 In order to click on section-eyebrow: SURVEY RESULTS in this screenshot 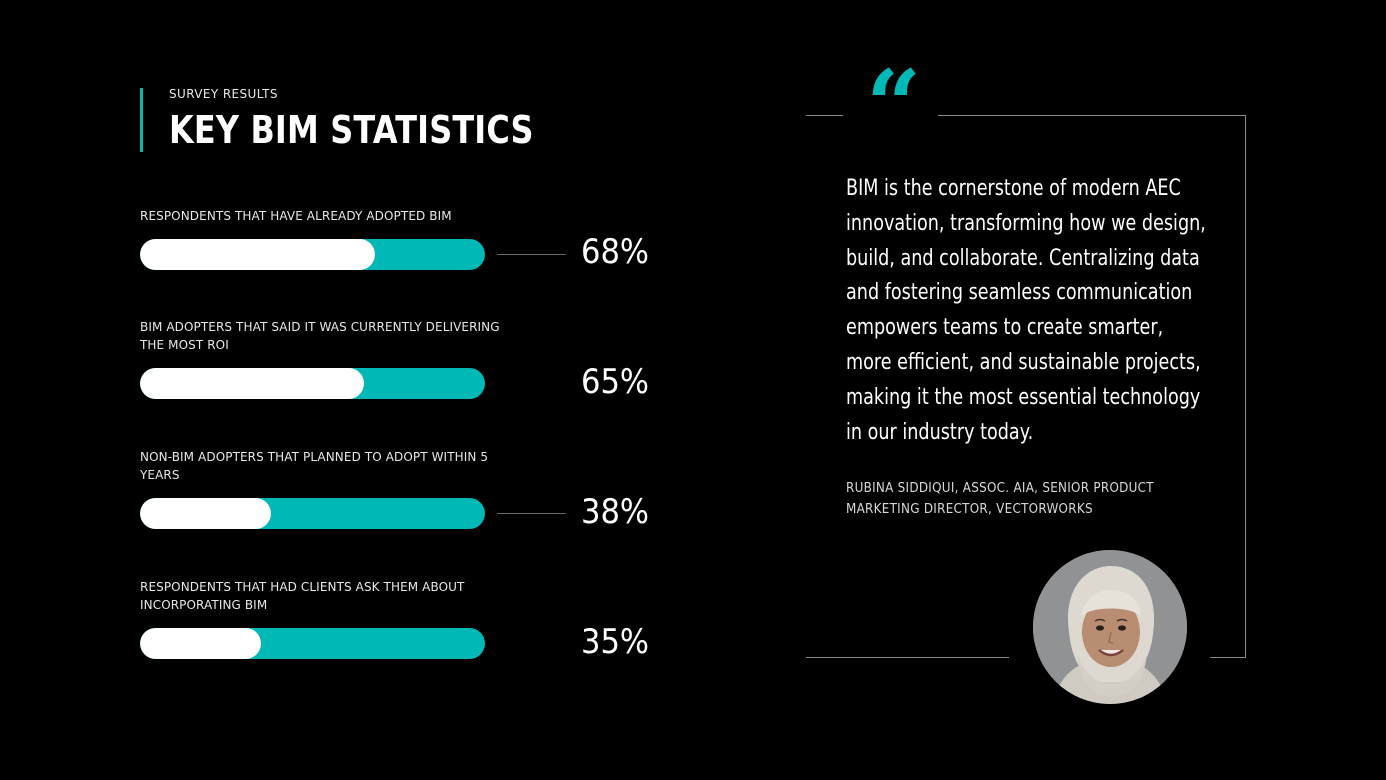, I will do `click(223, 94)`.